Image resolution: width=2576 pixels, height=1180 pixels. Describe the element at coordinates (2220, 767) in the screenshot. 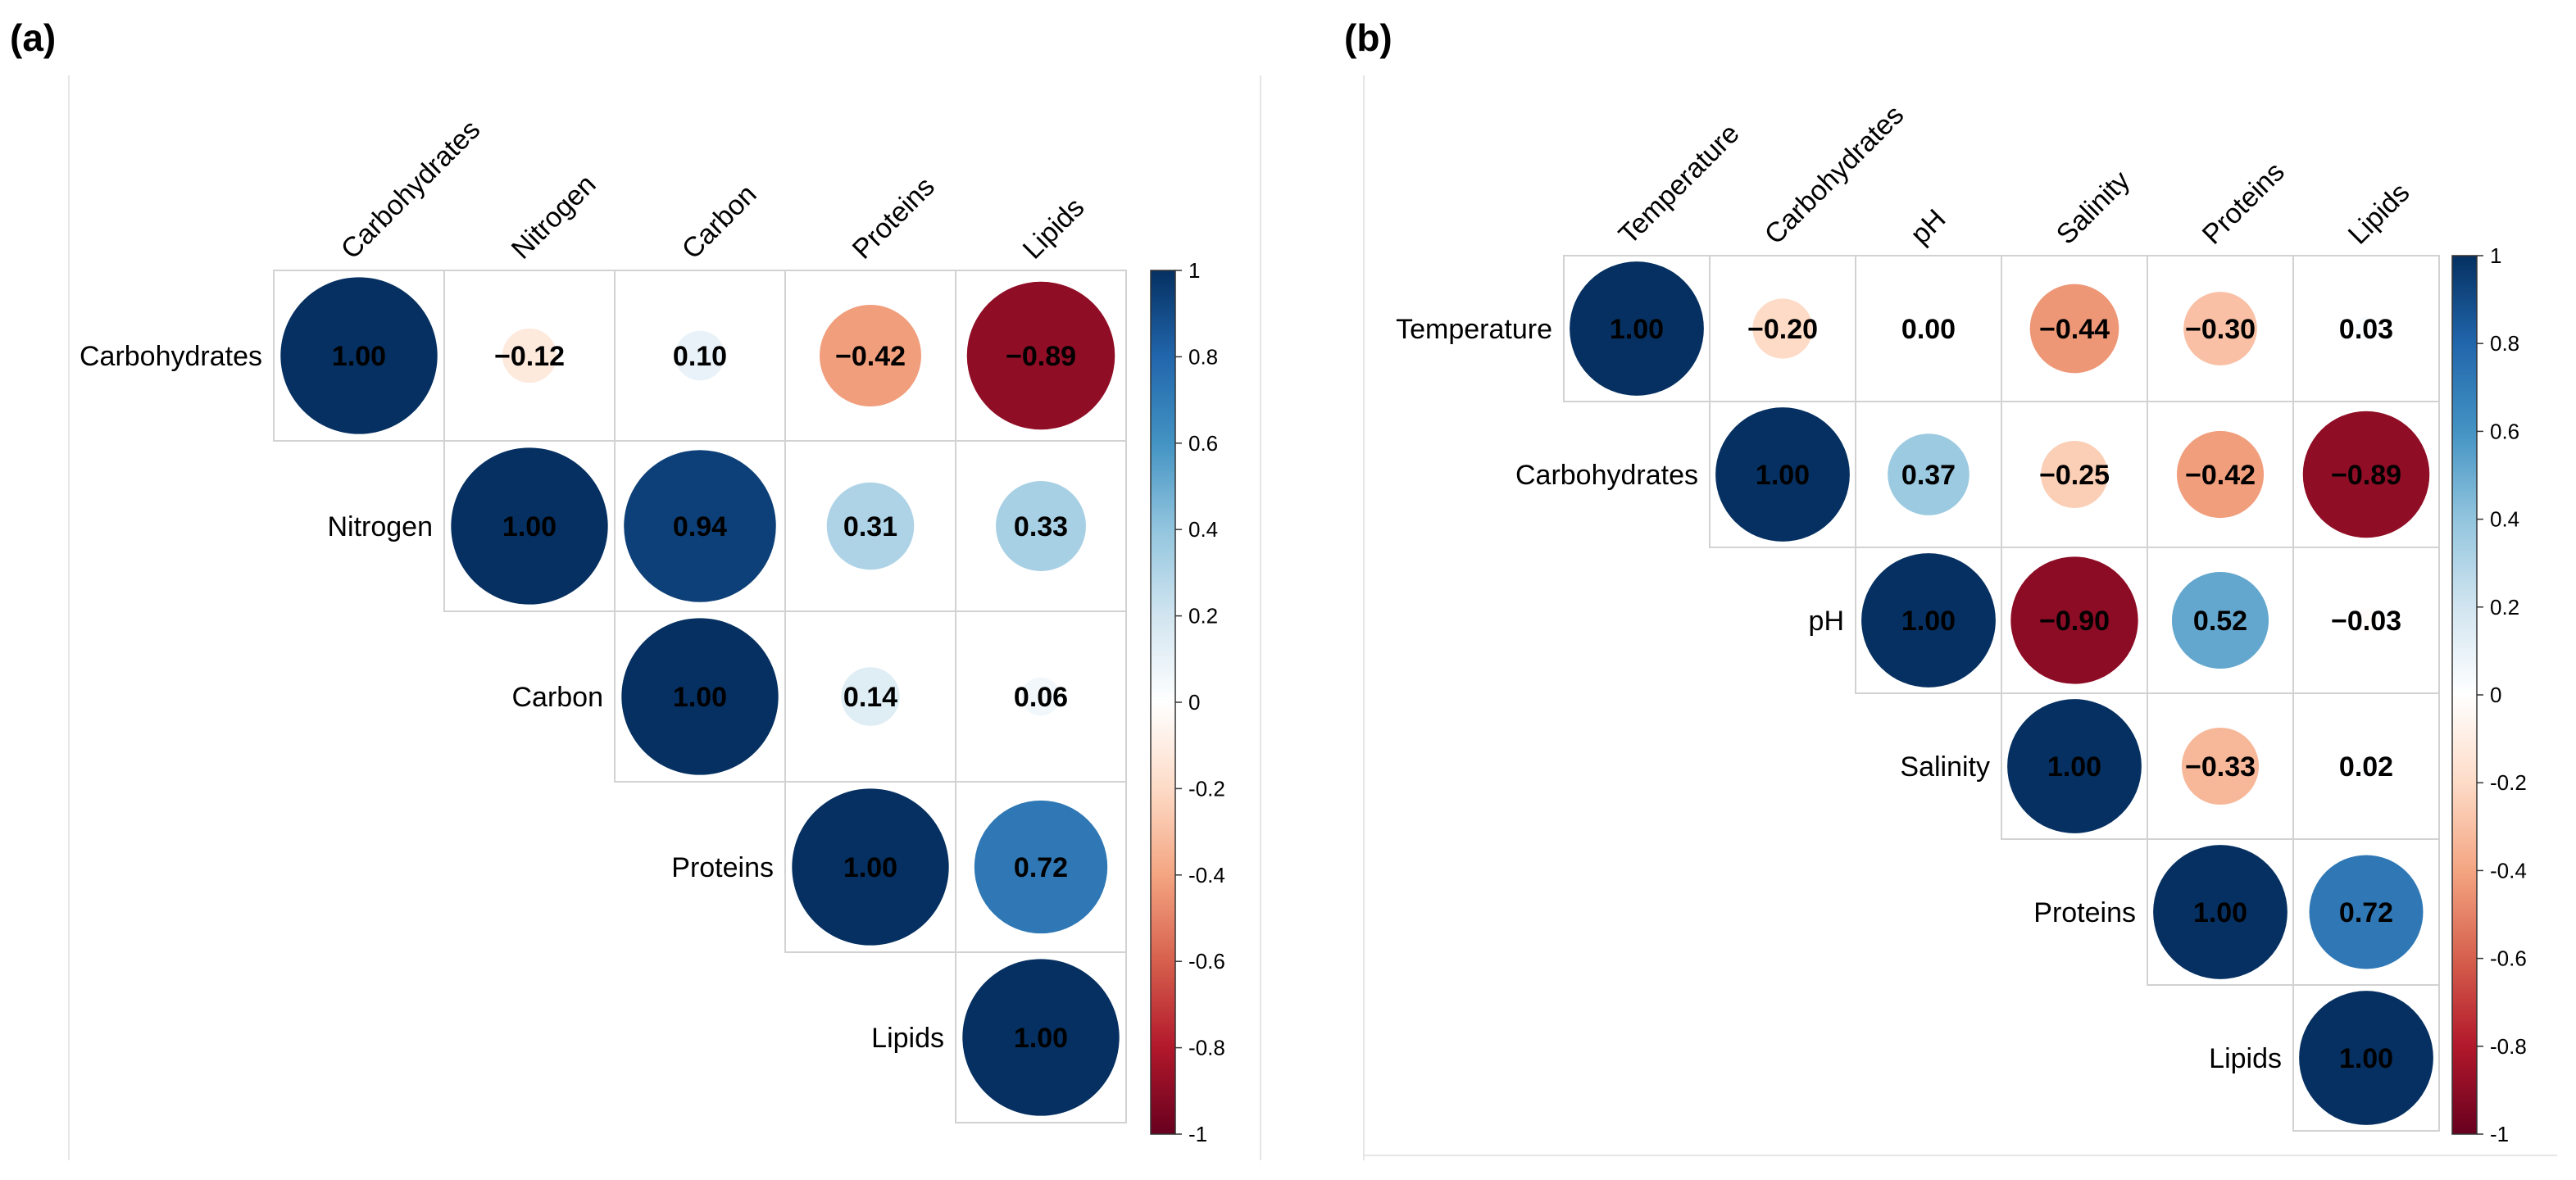

I see `cell-value-label: −0.33` at that location.